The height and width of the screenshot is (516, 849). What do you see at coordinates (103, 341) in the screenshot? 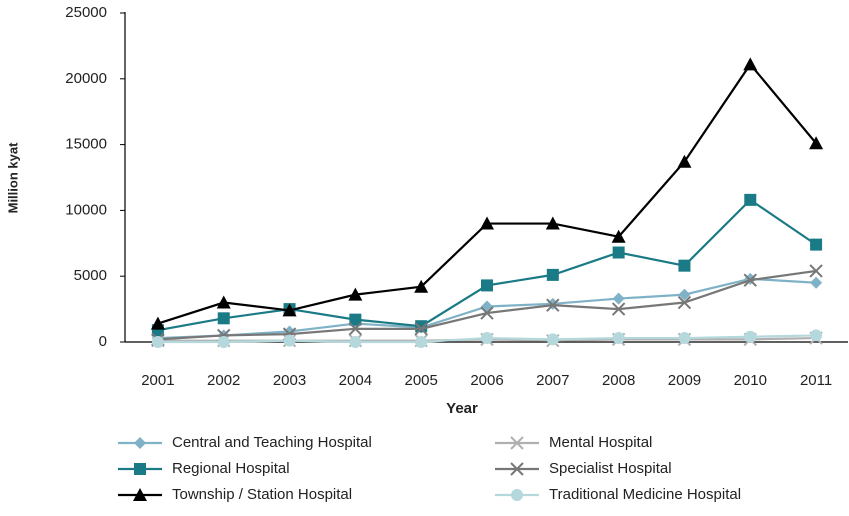
I see `y-tick-label: 0` at bounding box center [103, 341].